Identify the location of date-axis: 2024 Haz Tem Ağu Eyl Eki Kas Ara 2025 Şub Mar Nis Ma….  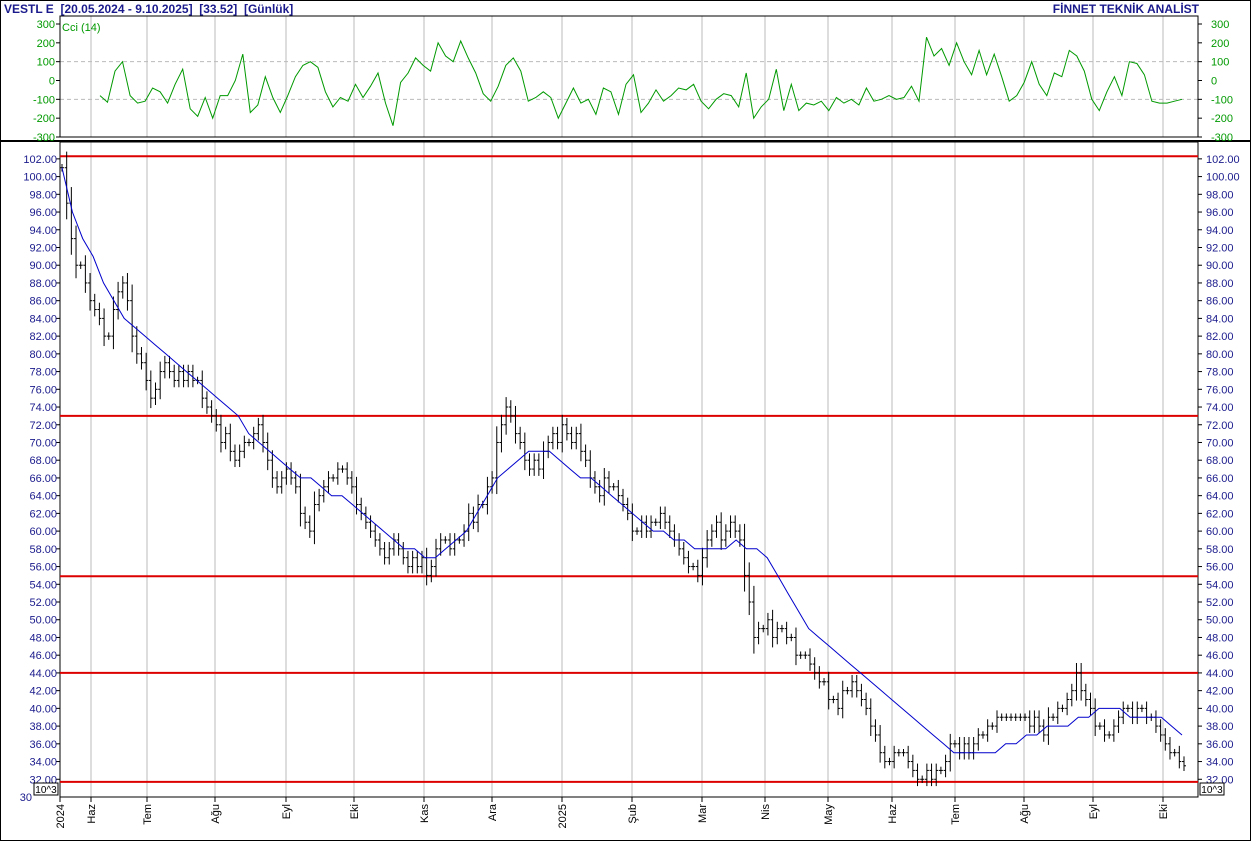
(612, 812).